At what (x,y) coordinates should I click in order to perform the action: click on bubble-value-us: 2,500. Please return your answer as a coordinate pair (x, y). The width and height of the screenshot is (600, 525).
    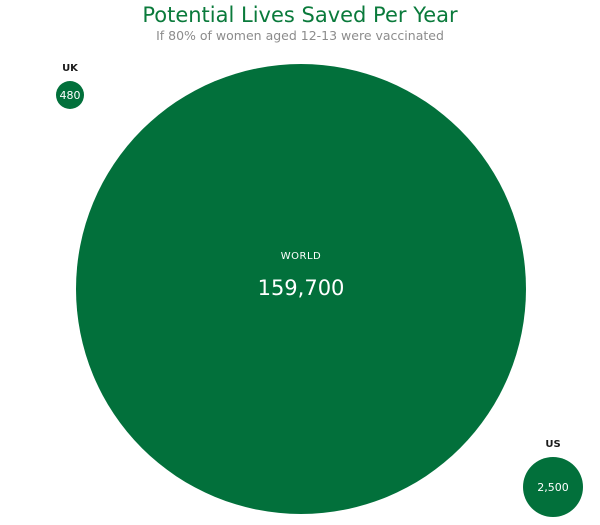
    Looking at the image, I should click on (553, 487).